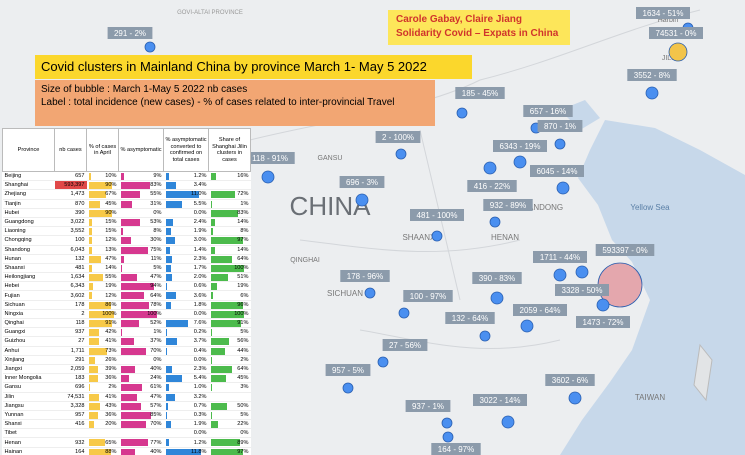 The image size is (745, 455). I want to click on cell-text: 24%, so click(156, 378).